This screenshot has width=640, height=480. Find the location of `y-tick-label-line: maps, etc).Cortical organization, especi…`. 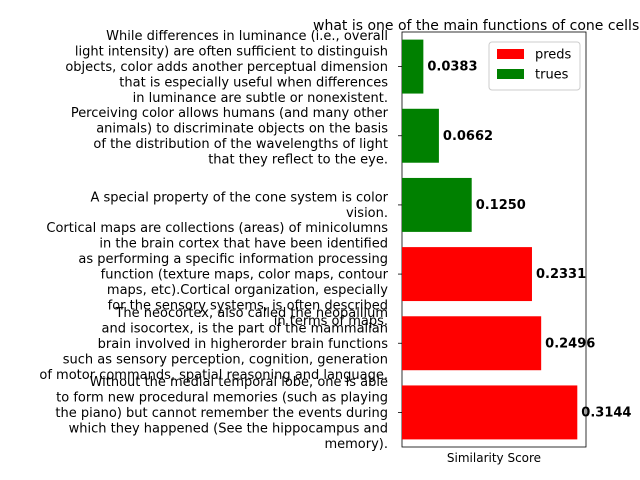

y-tick-label-line: maps, etc).Cortical organization, especi… is located at coordinates (247, 290).